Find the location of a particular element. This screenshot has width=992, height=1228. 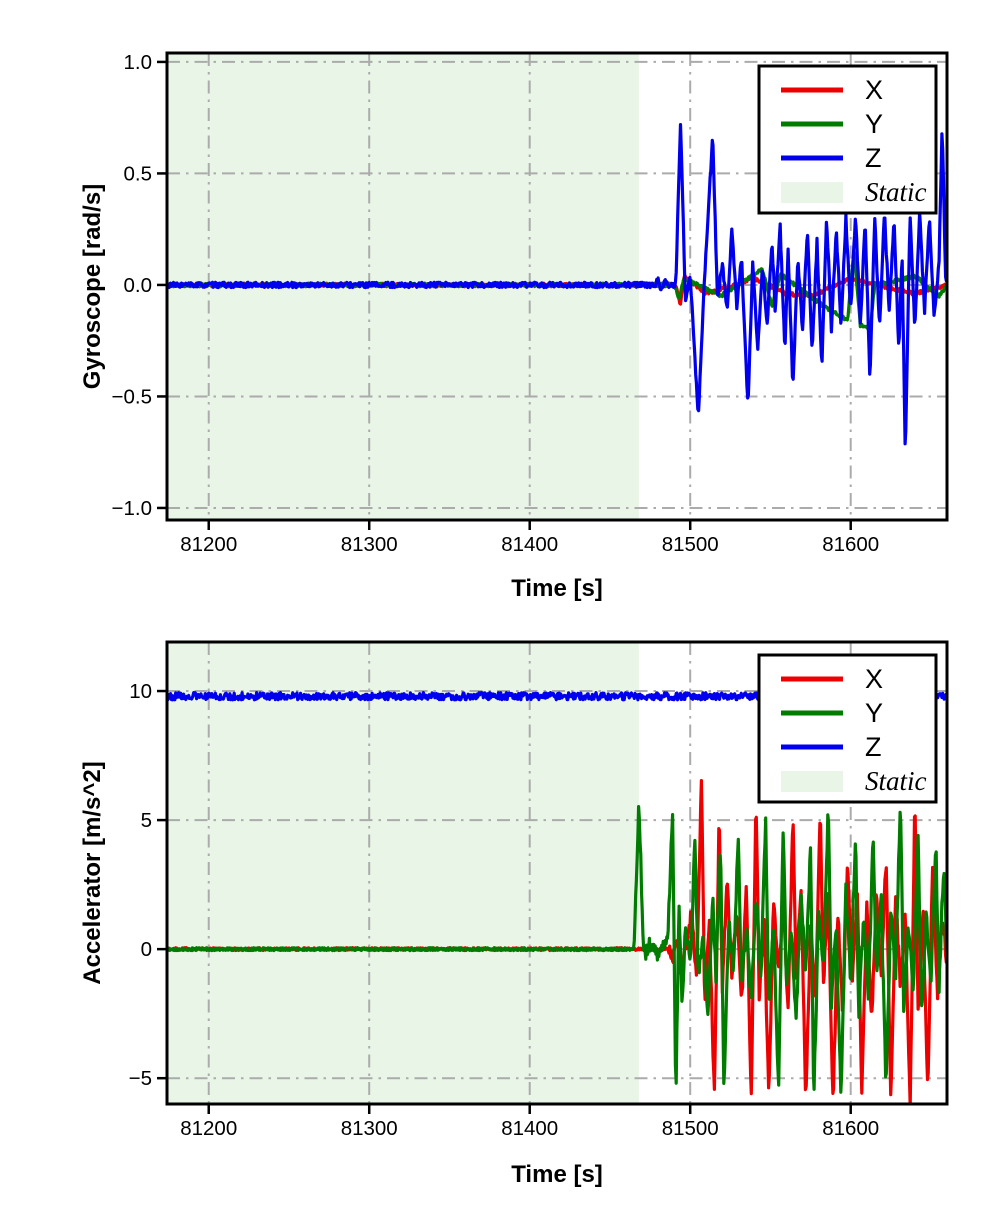

y-tick-label: 10 is located at coordinates (140, 691).